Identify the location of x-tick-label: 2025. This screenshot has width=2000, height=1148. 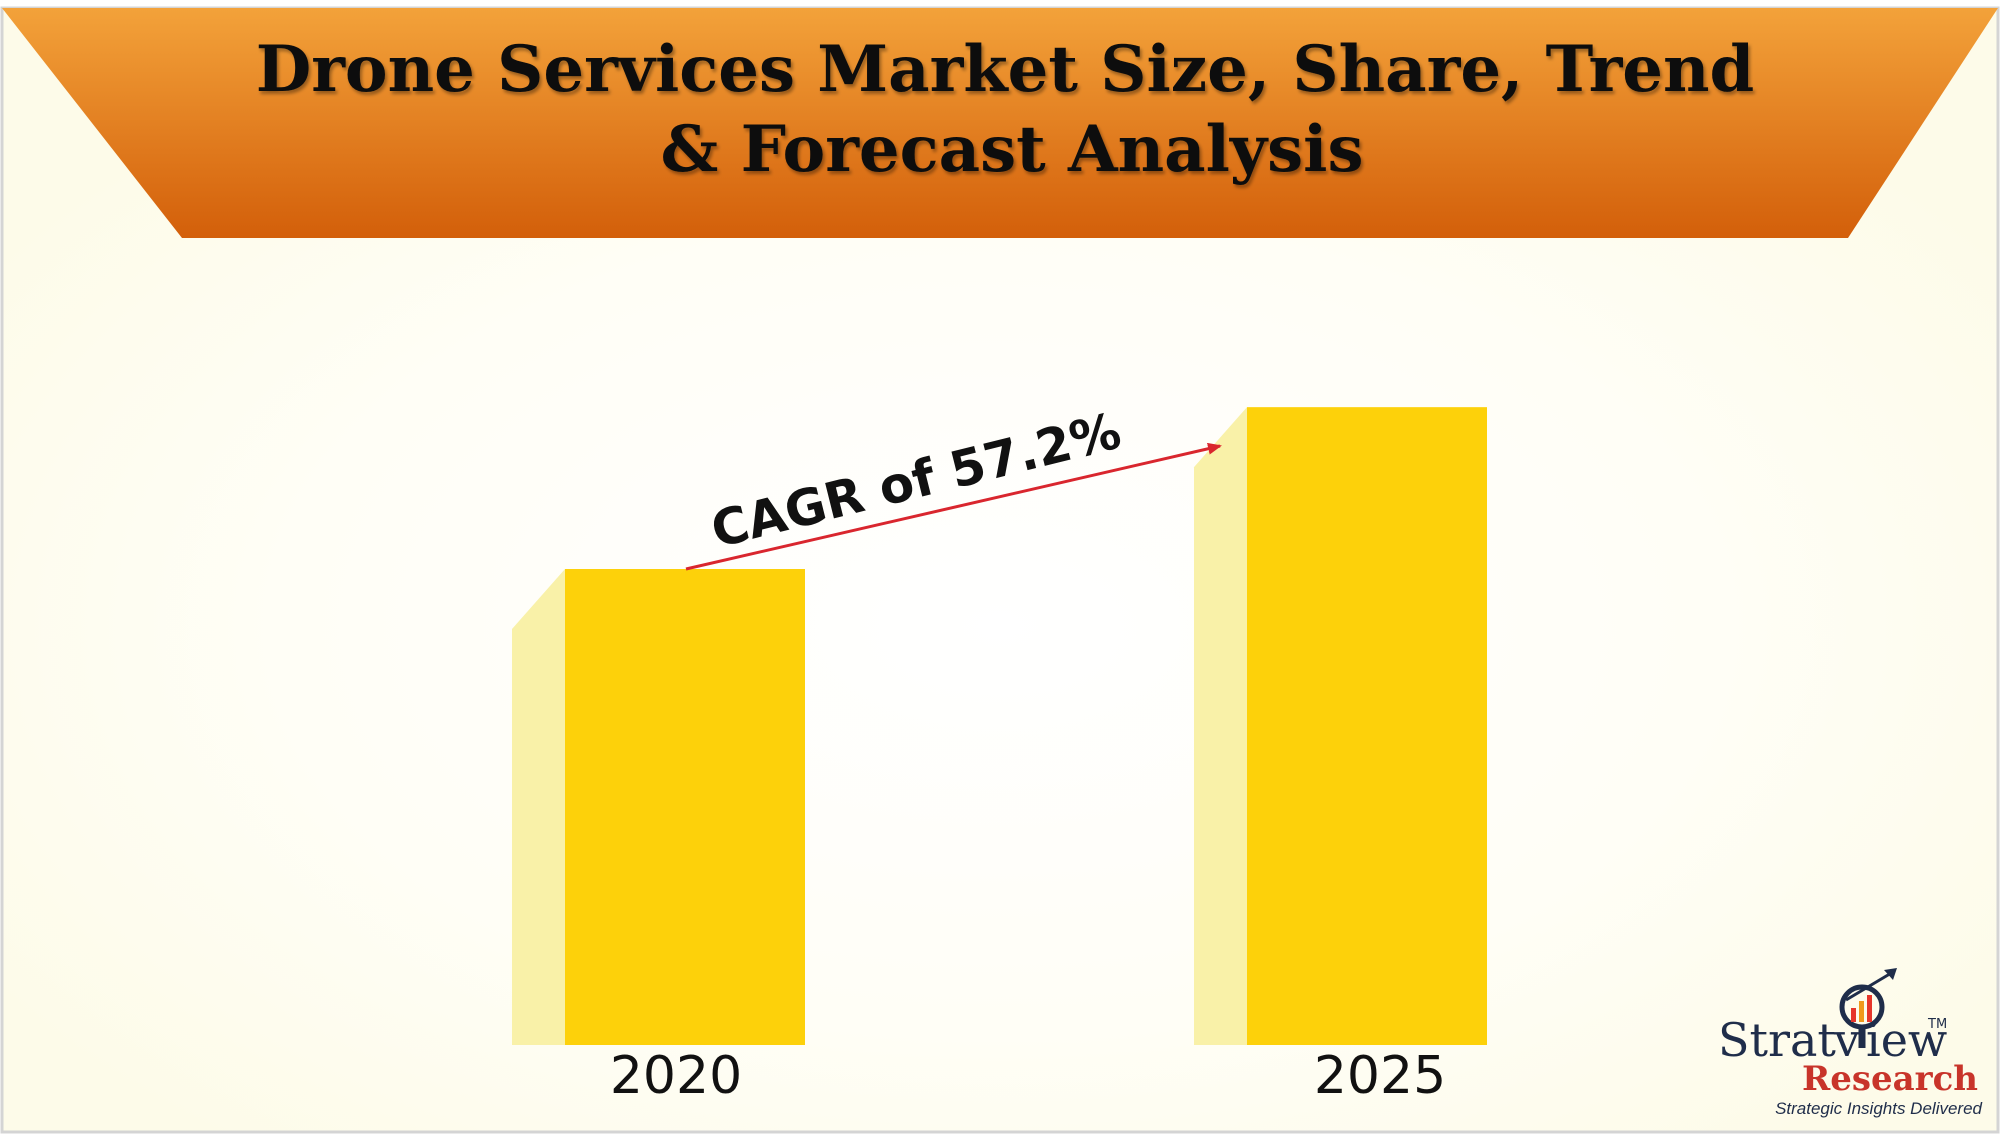
(1380, 1076).